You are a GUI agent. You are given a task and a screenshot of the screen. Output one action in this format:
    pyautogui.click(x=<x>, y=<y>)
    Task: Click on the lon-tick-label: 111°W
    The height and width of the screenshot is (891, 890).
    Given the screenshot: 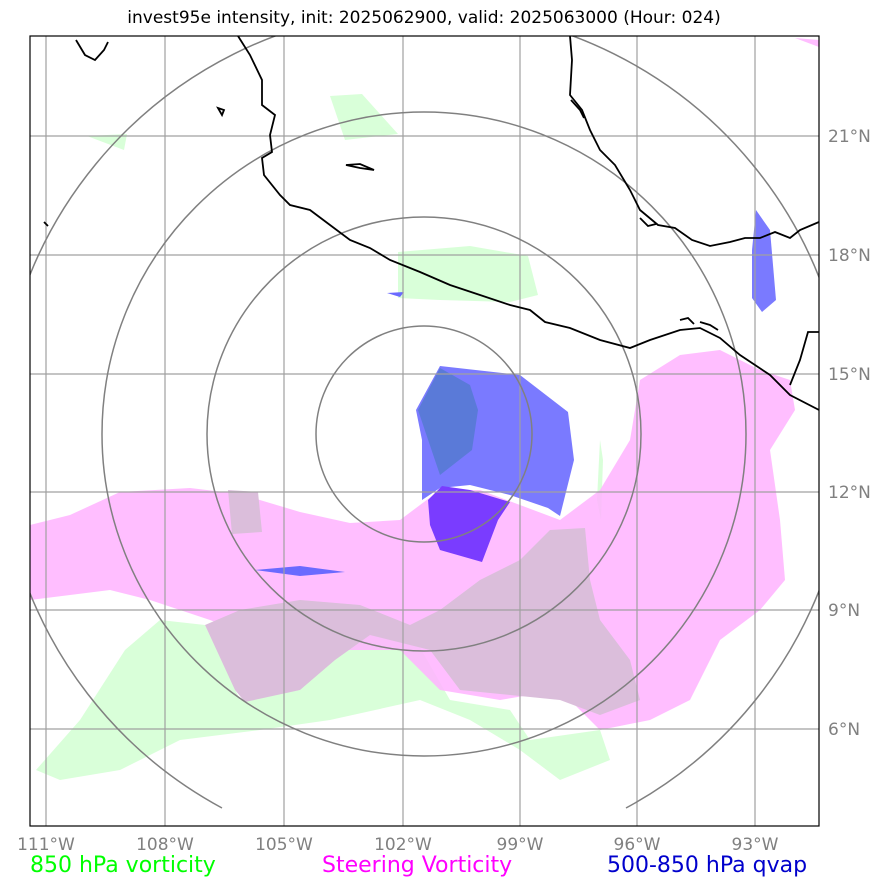 What is the action you would take?
    pyautogui.click(x=46, y=845)
    